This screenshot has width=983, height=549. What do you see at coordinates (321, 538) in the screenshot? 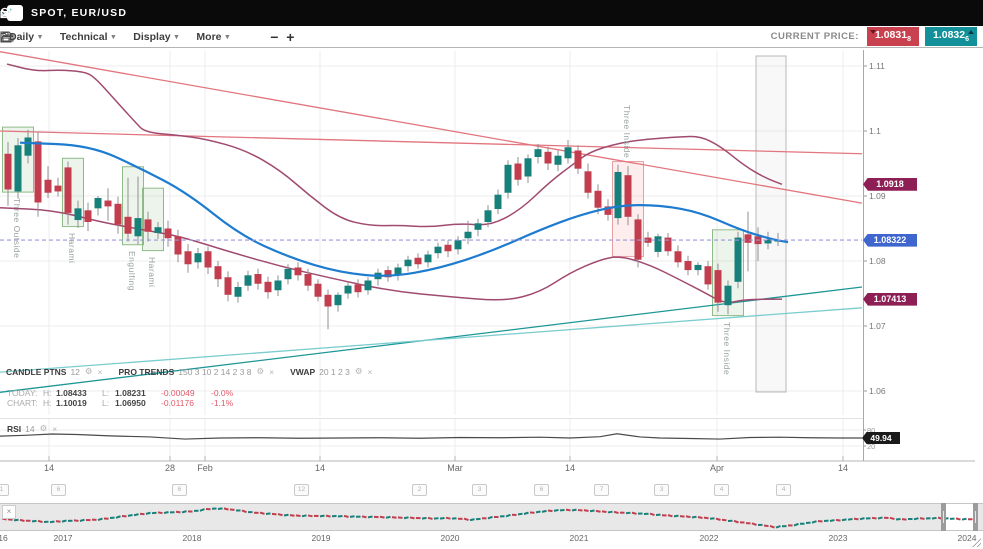
I see `navigator-year-label: 2019` at bounding box center [321, 538].